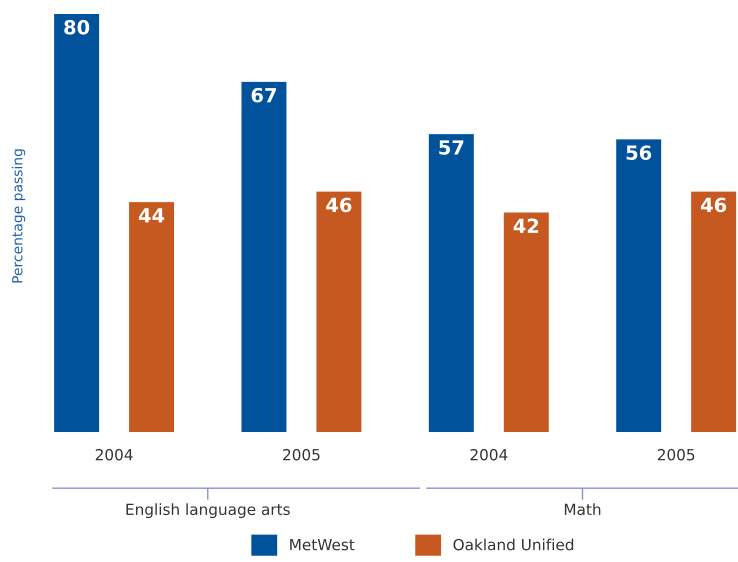  I want to click on data-label: 56, so click(639, 152).